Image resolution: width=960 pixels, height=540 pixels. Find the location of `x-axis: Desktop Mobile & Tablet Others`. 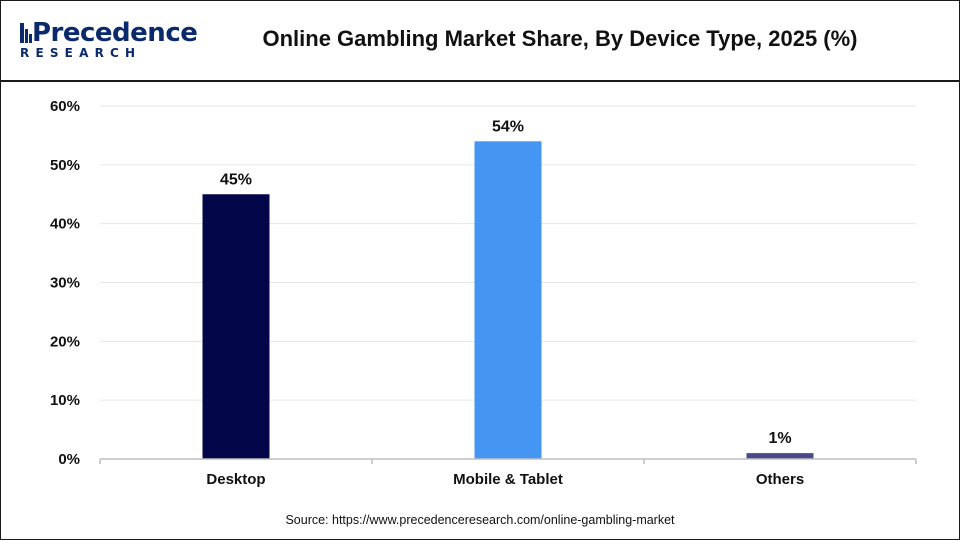

x-axis: Desktop Mobile & Tablet Others is located at coordinates (508, 473).